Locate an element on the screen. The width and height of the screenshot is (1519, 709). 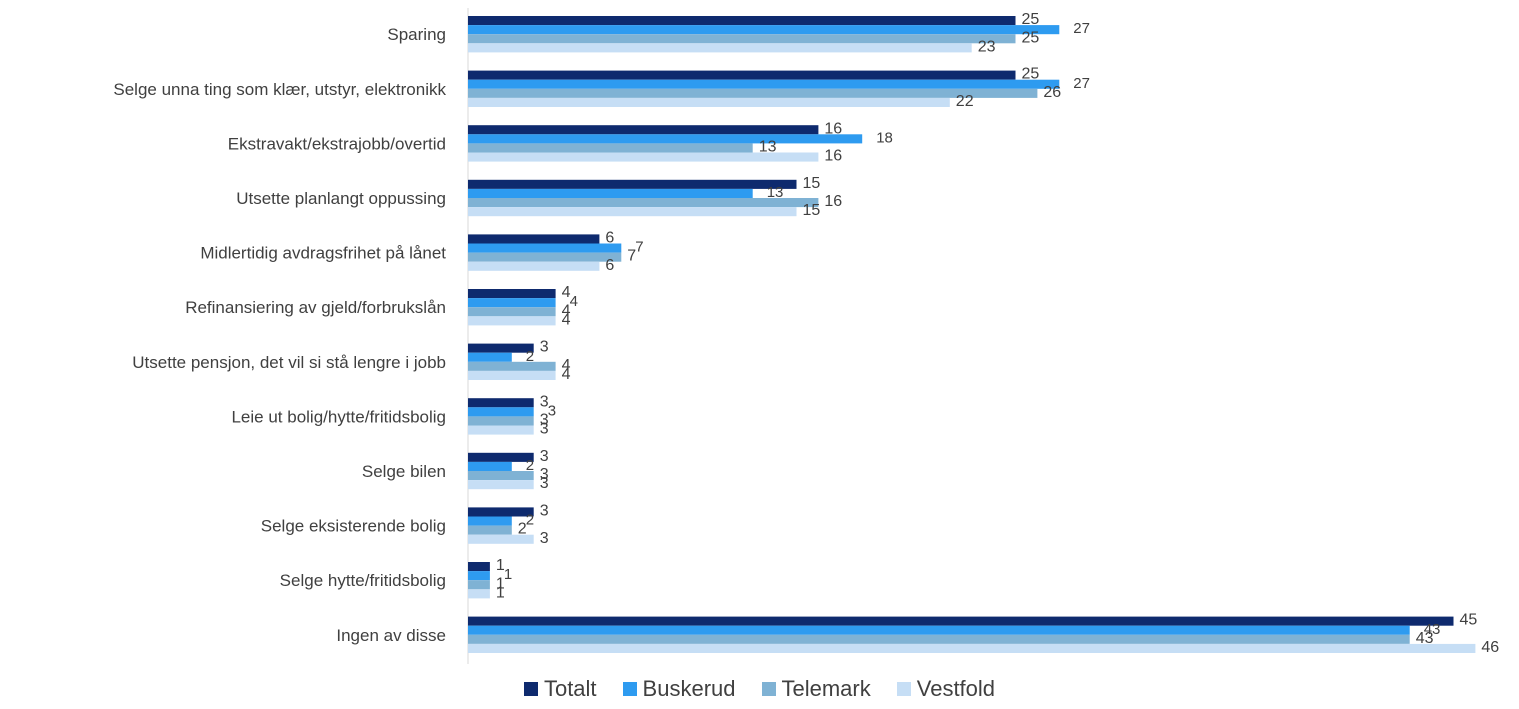
legend-label-totalt: Totalt is located at coordinates (570, 688).